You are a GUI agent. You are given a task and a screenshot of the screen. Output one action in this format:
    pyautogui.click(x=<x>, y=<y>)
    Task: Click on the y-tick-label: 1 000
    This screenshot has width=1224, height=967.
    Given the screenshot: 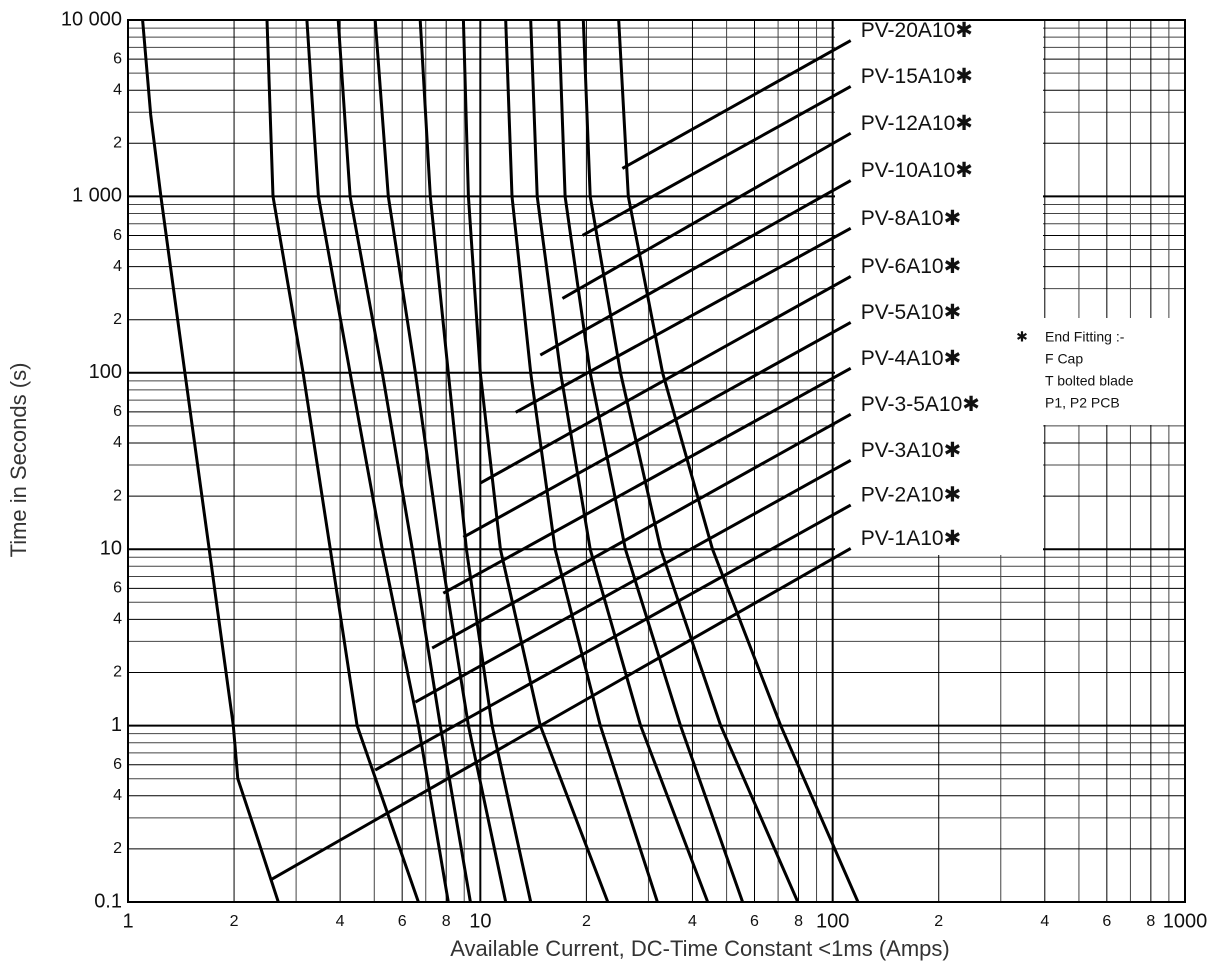 What is the action you would take?
    pyautogui.click(x=97, y=196)
    